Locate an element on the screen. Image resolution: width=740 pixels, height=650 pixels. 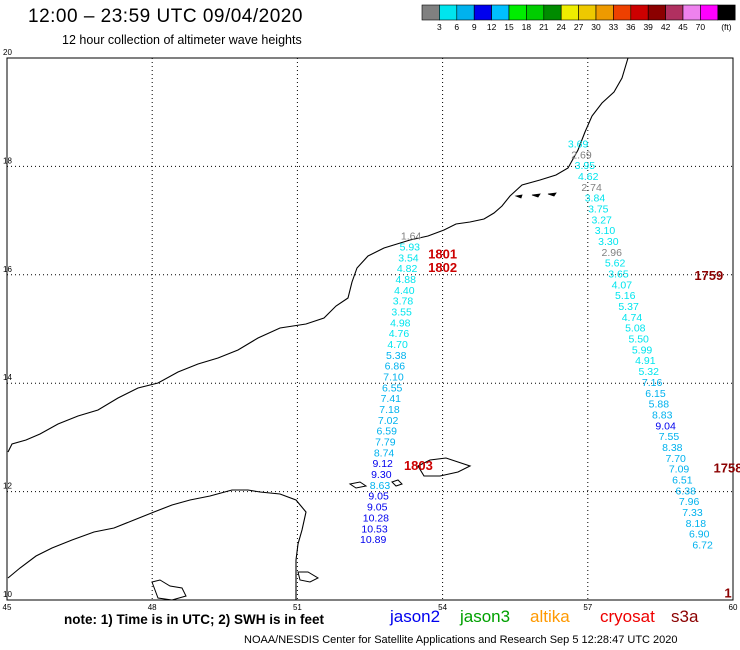
swh-value: 8.18 is located at coordinates (696, 524).